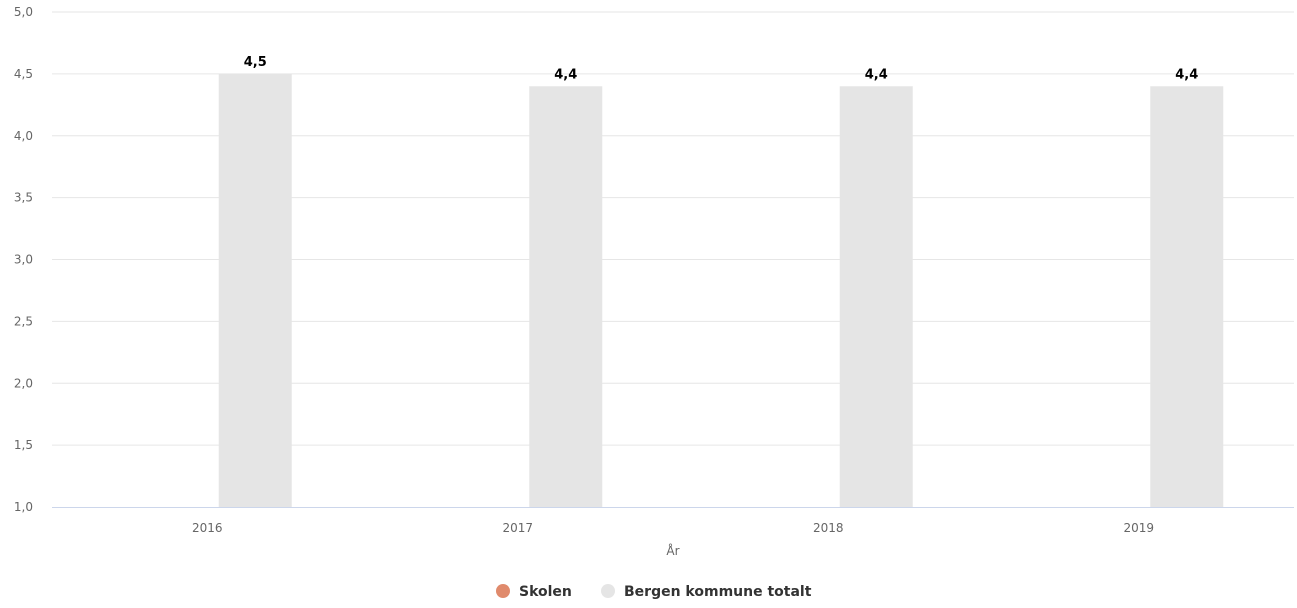 This screenshot has height=608, width=1297. I want to click on y-tick-label: 4,5, so click(23, 74).